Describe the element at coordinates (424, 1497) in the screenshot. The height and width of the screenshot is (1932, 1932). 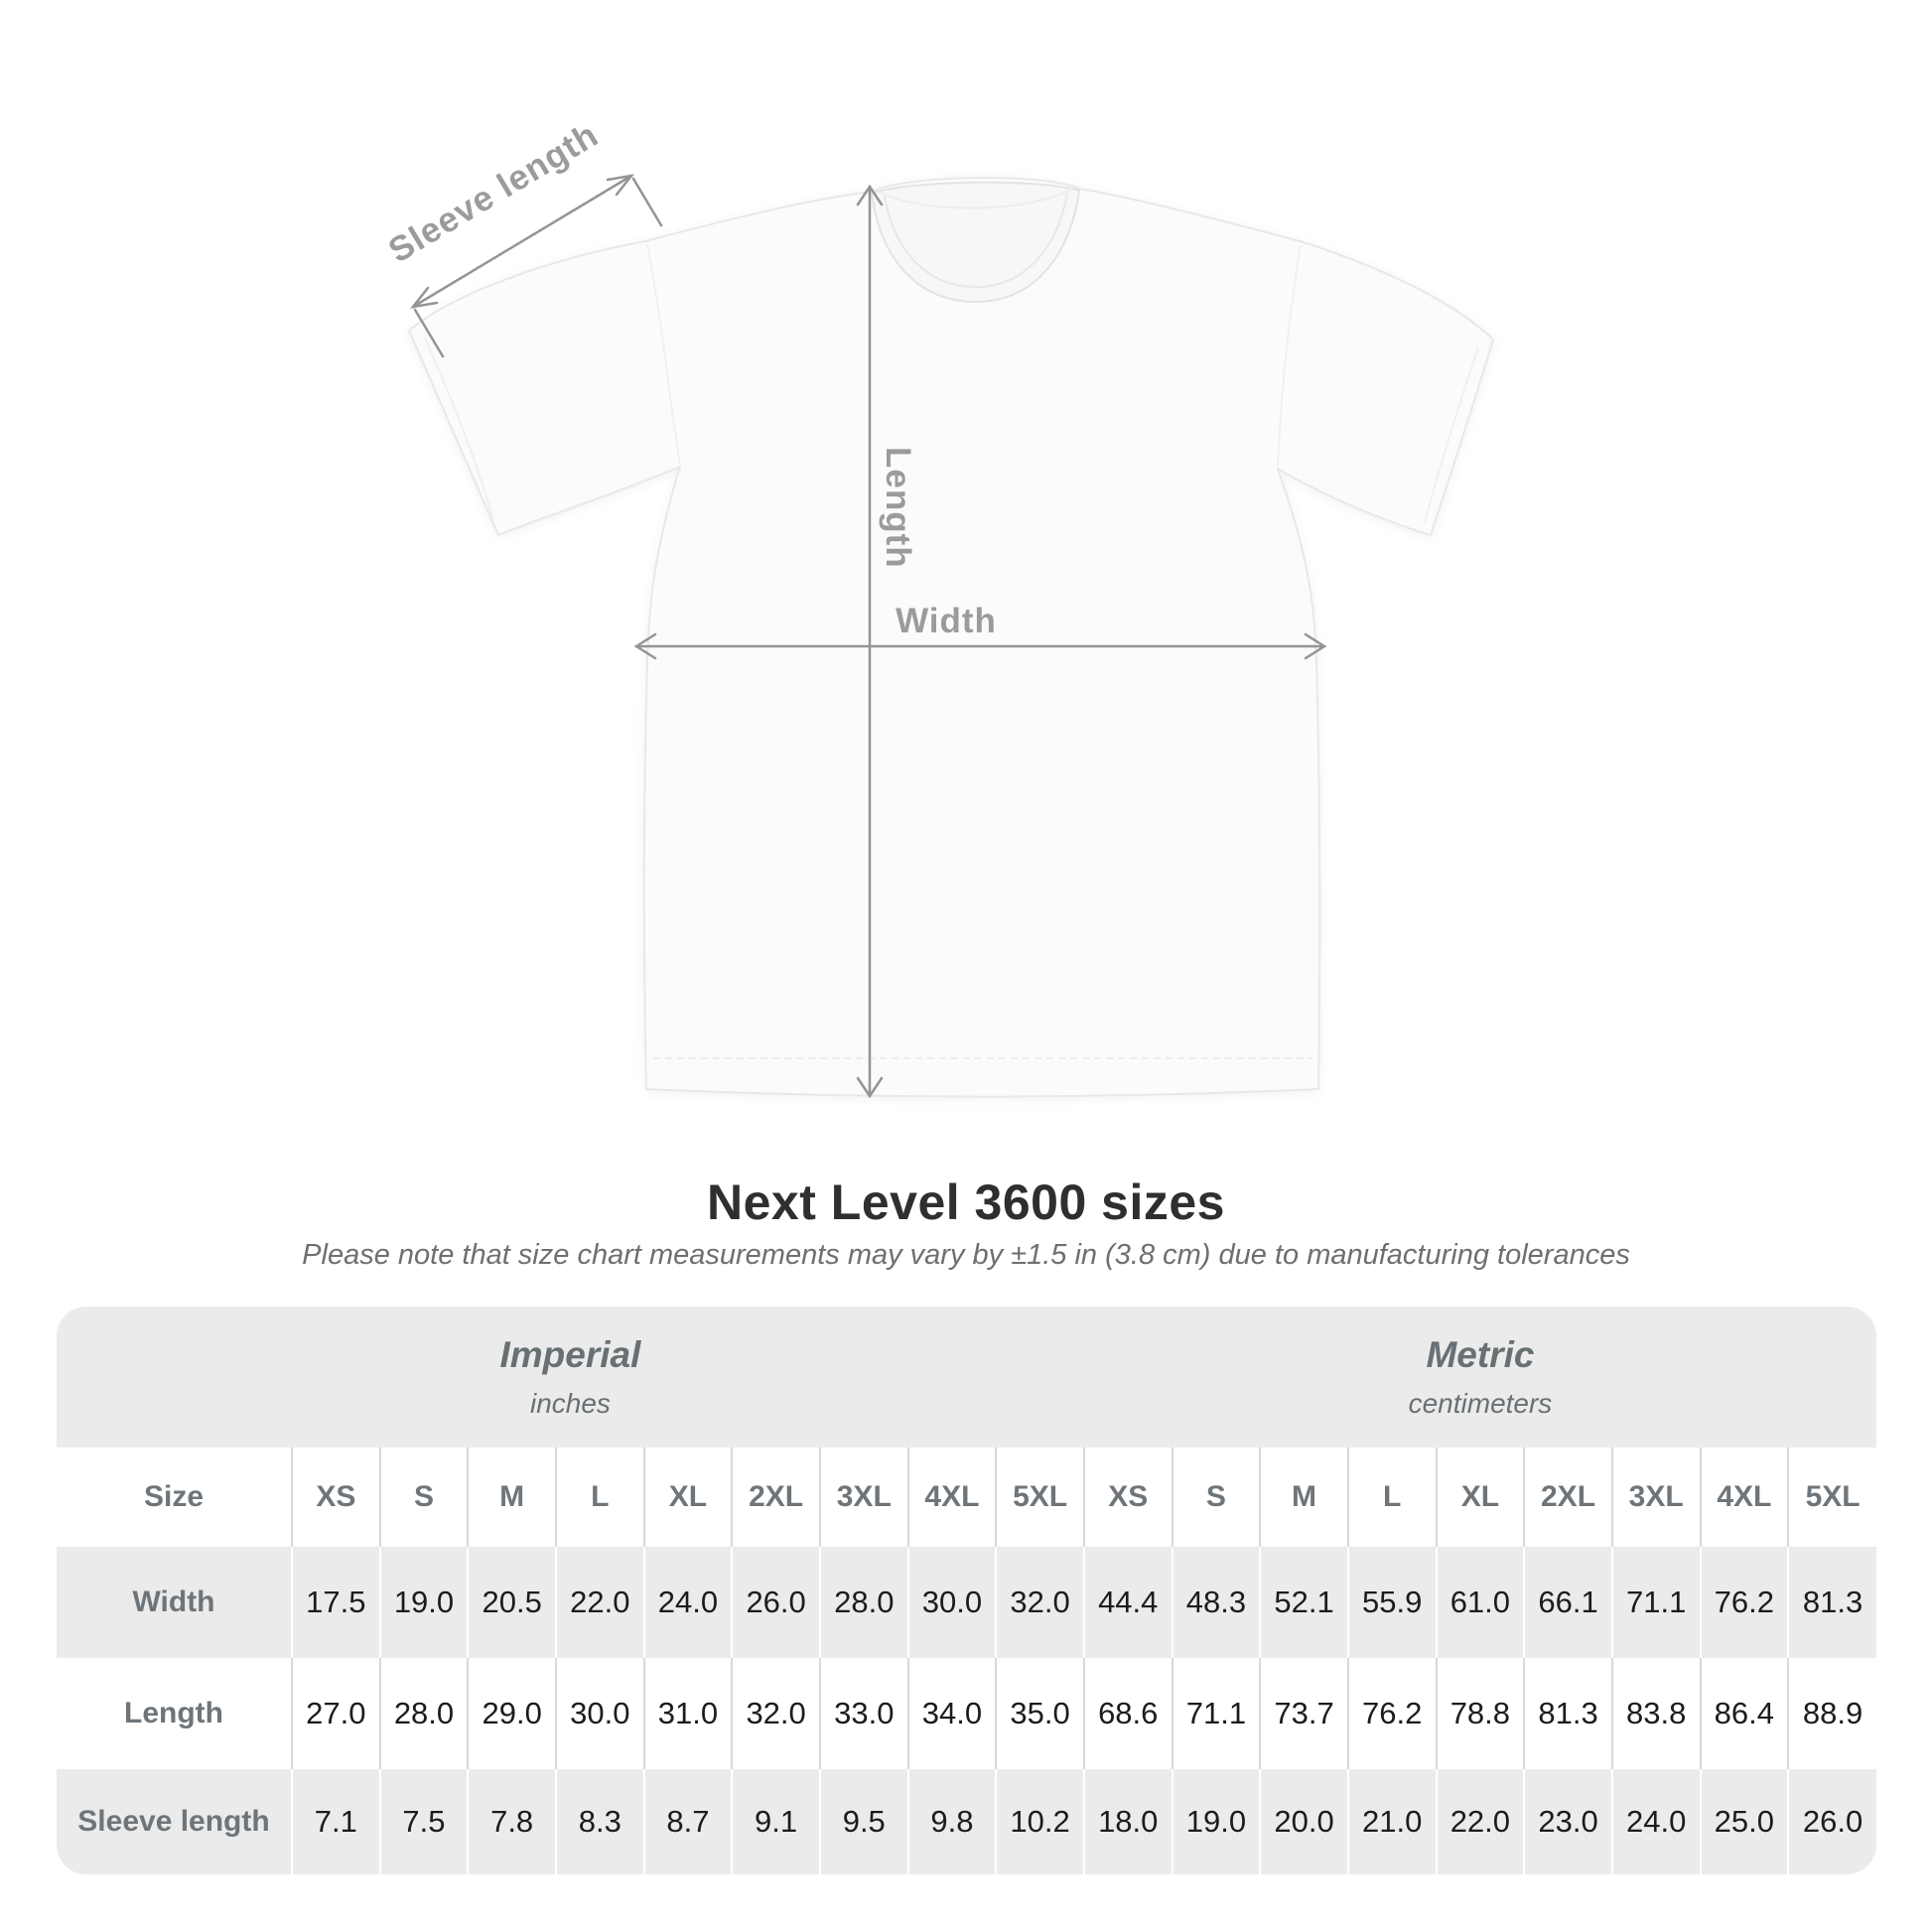
I see `size-header: S` at that location.